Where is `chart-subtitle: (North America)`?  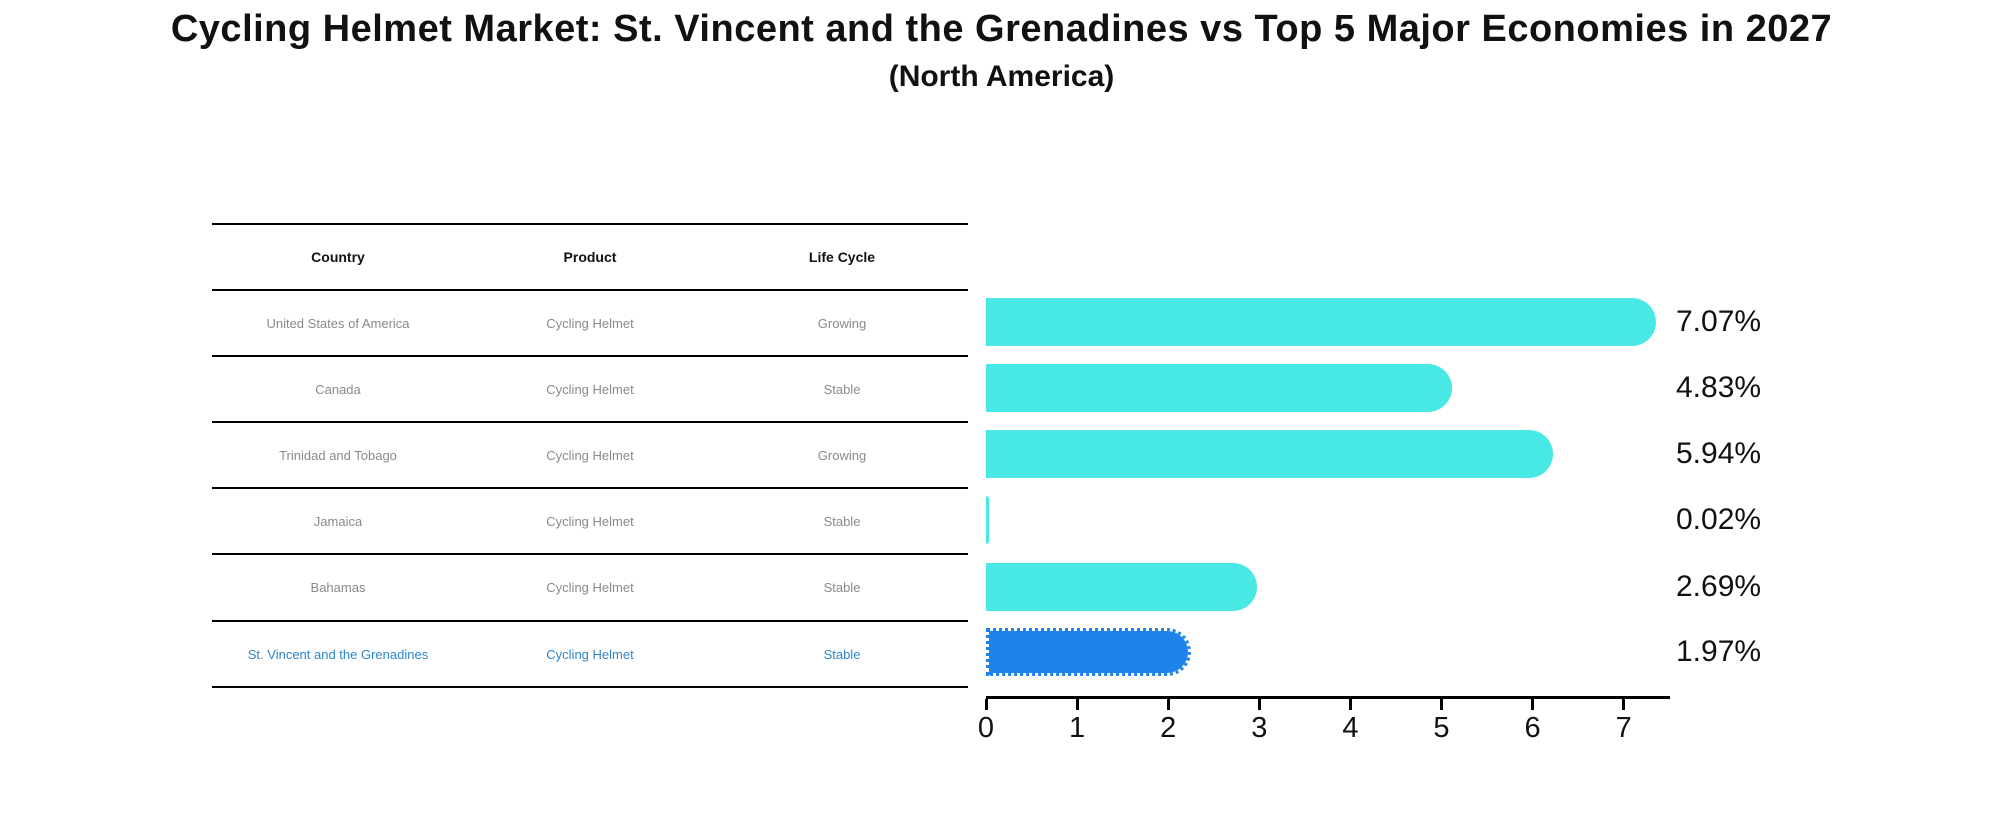 chart-subtitle: (North America) is located at coordinates (1001, 76).